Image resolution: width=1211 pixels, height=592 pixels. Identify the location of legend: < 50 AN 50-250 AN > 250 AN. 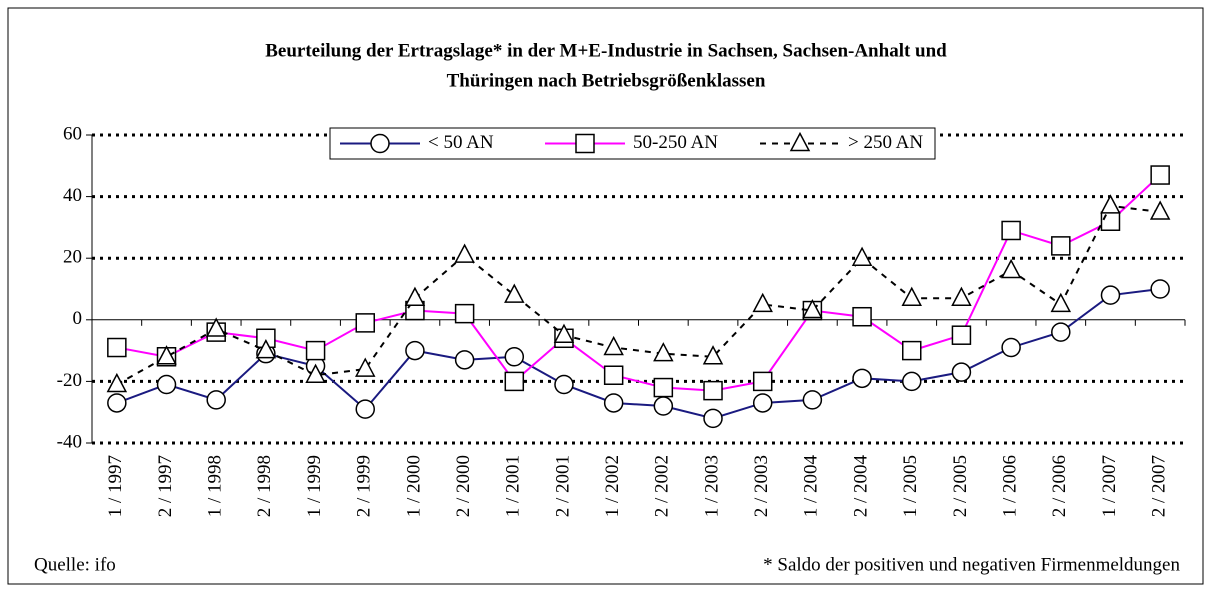
(632, 143).